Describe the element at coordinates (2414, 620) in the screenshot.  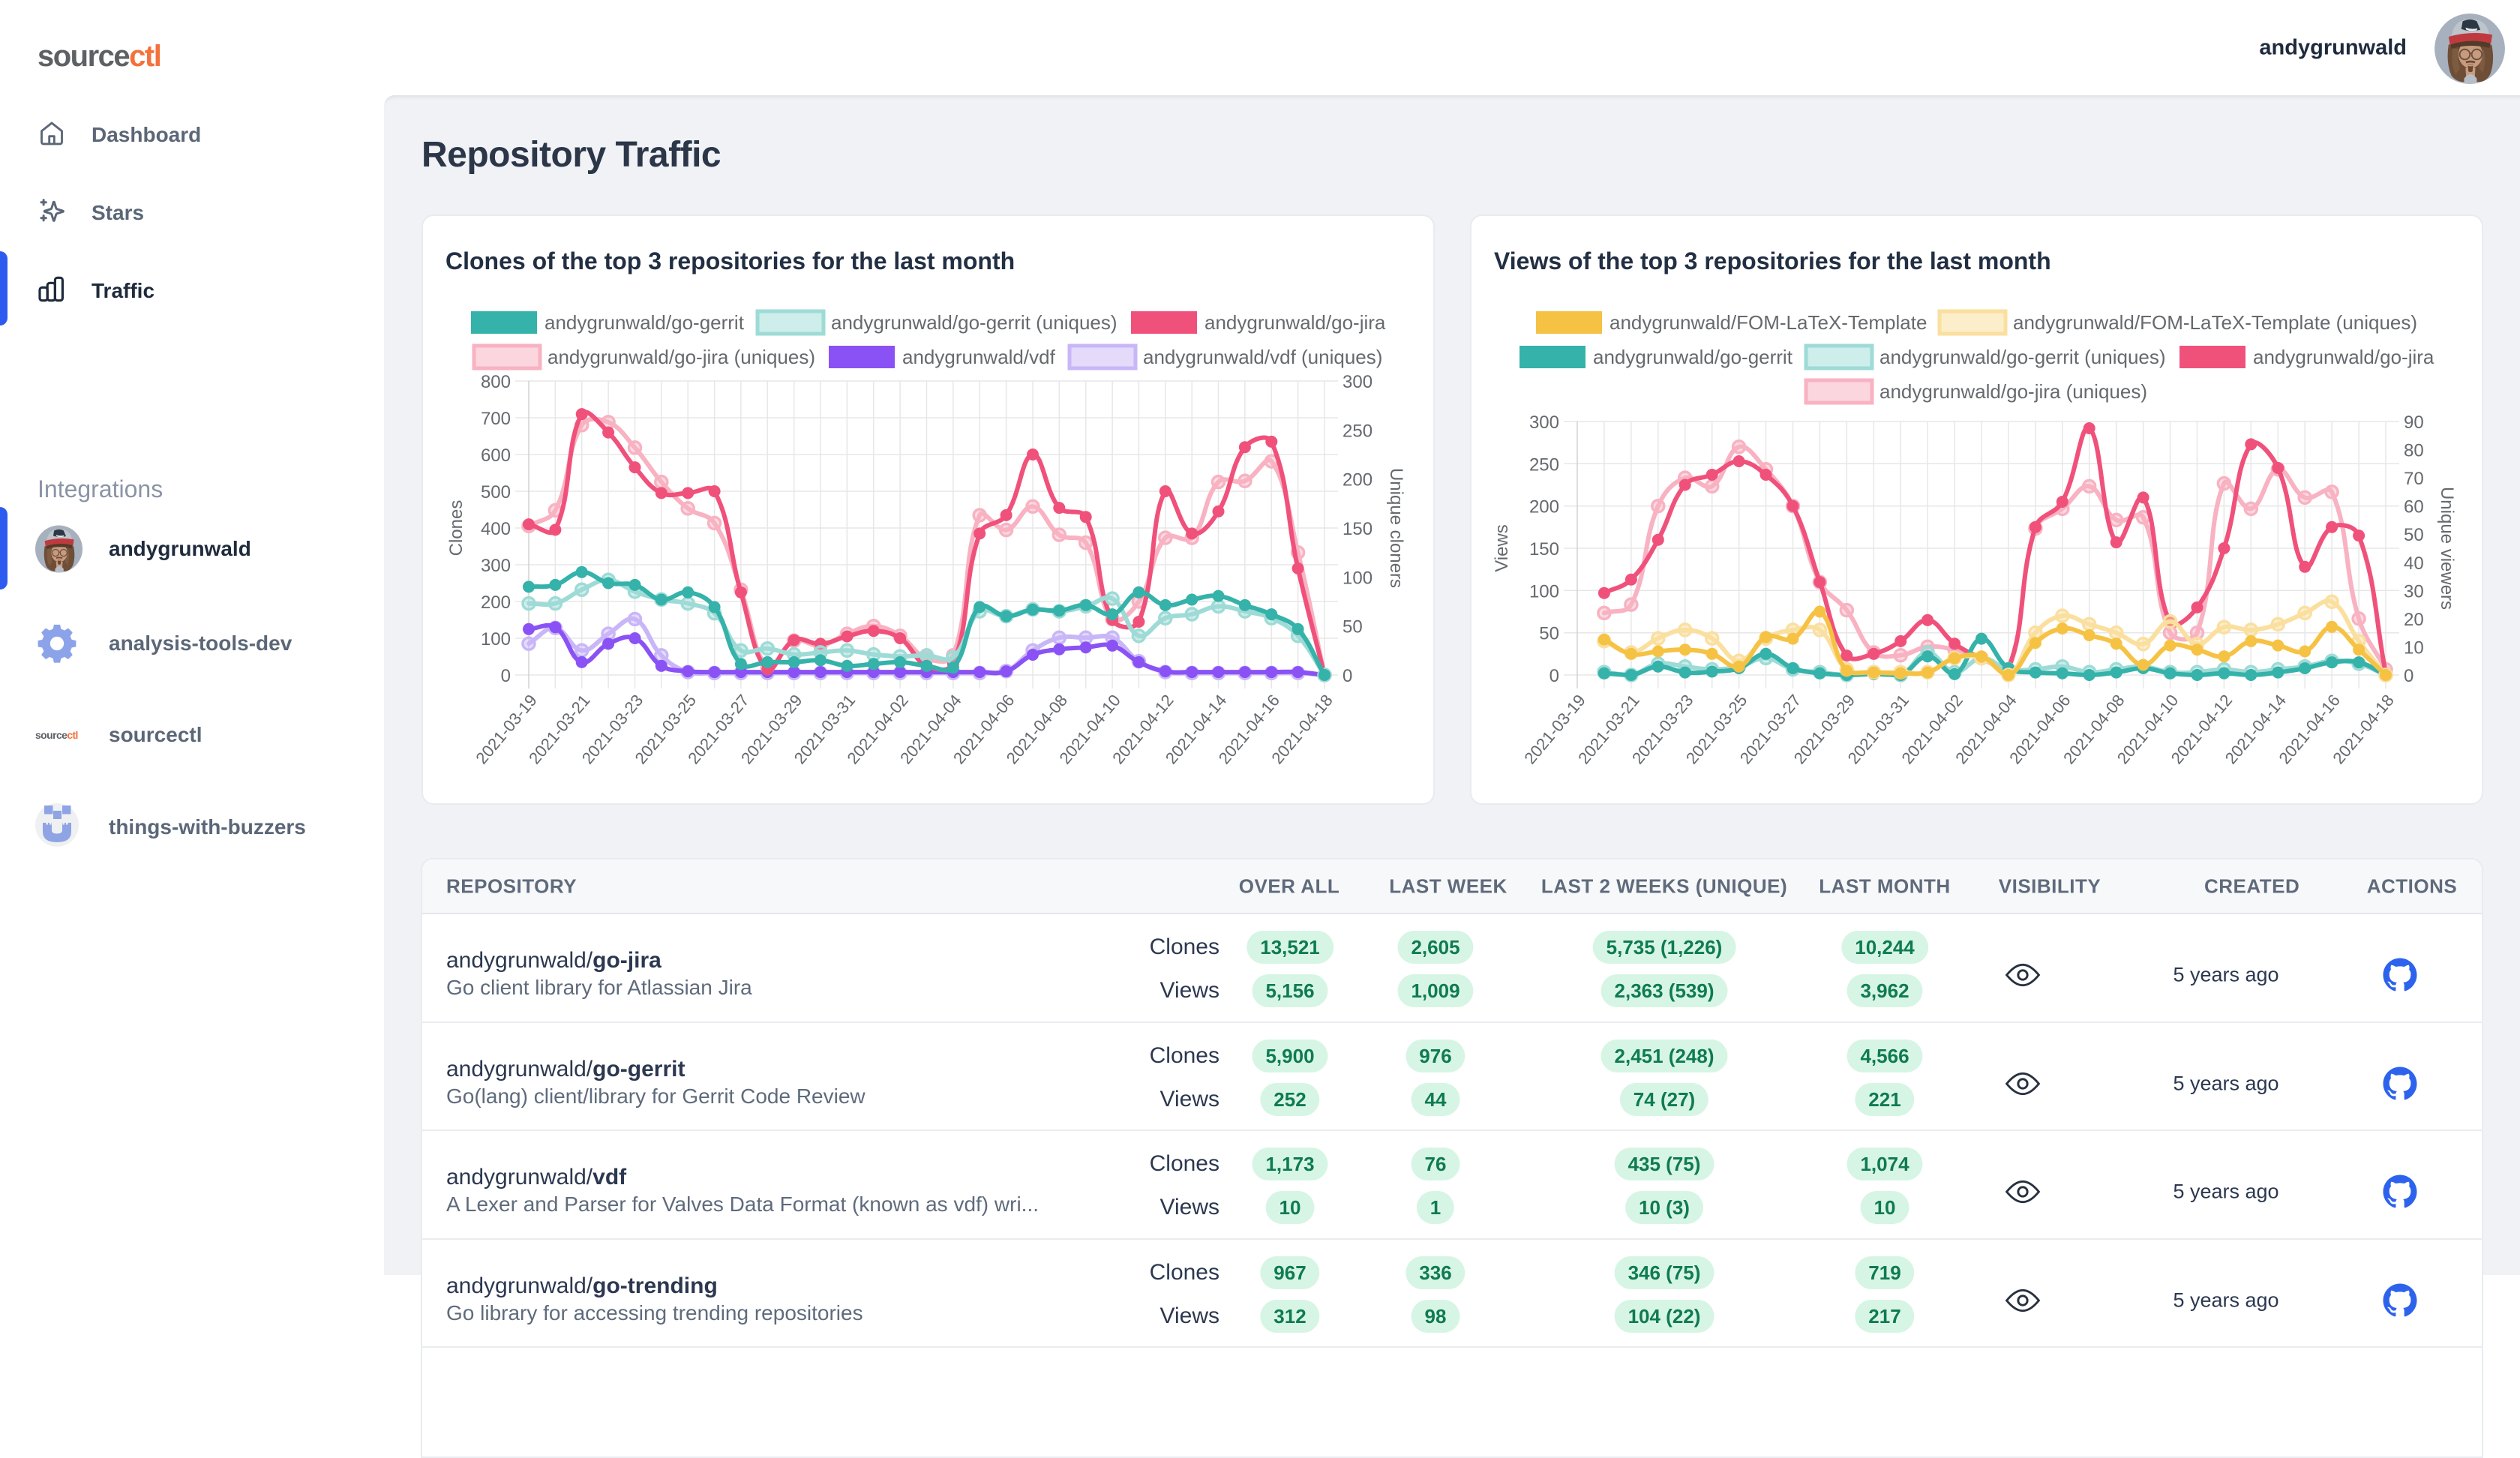
I see `svg-text: 20` at that location.